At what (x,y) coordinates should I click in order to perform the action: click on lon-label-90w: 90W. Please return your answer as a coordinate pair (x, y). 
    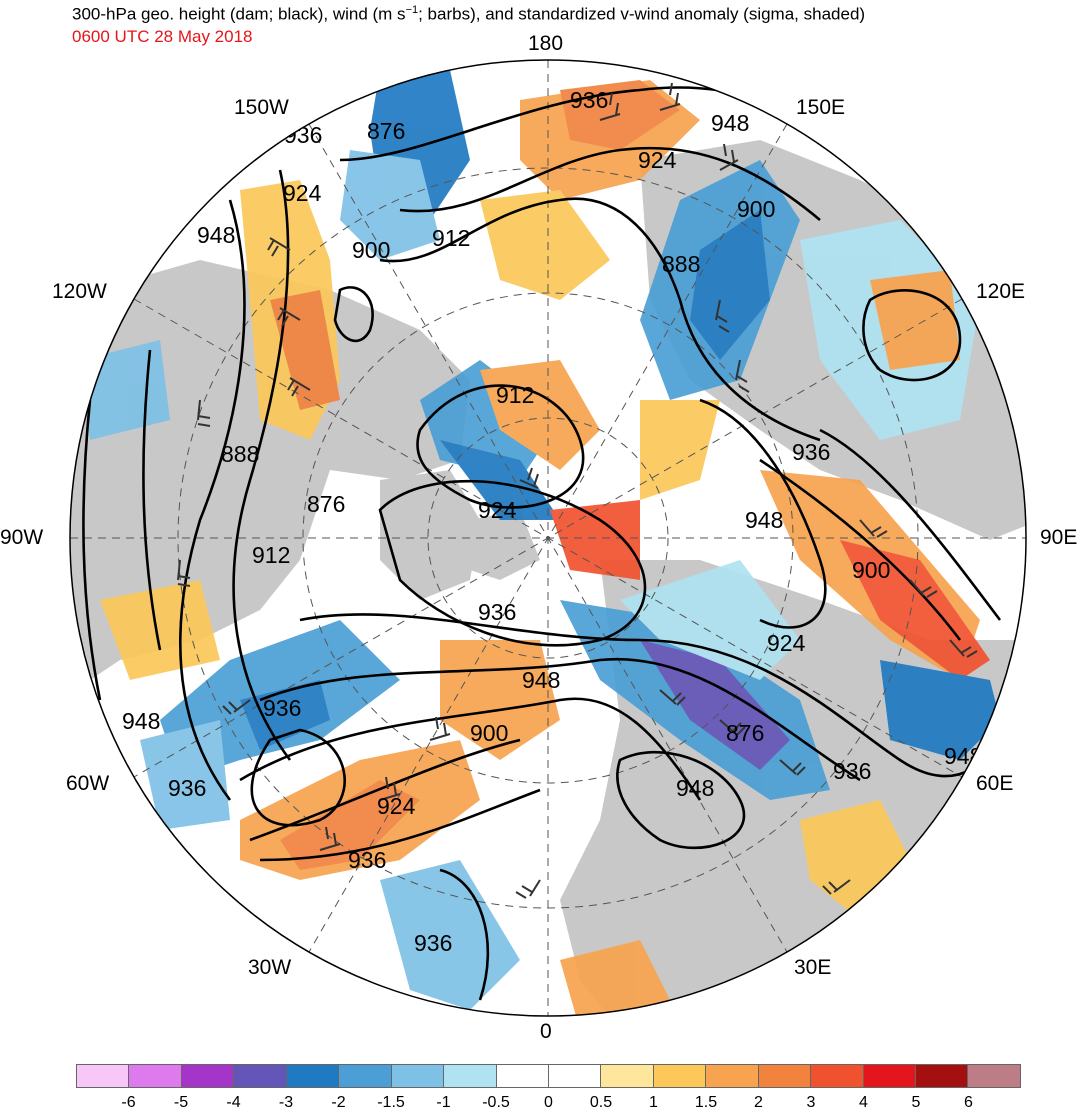
    Looking at the image, I should click on (22, 537).